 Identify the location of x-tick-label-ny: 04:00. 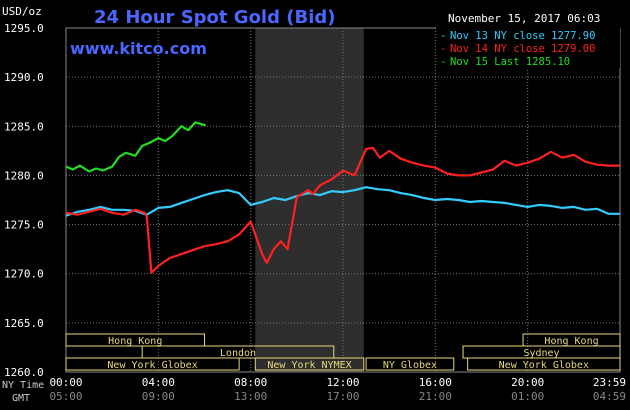
(158, 382).